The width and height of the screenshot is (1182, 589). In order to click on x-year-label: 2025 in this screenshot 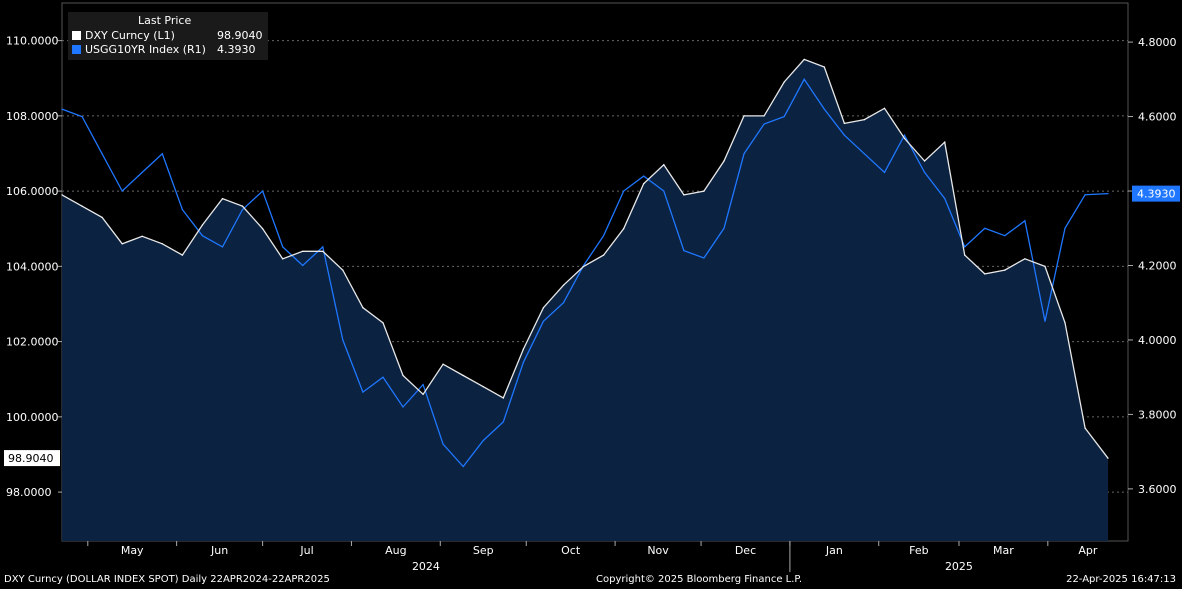, I will do `click(959, 566)`.